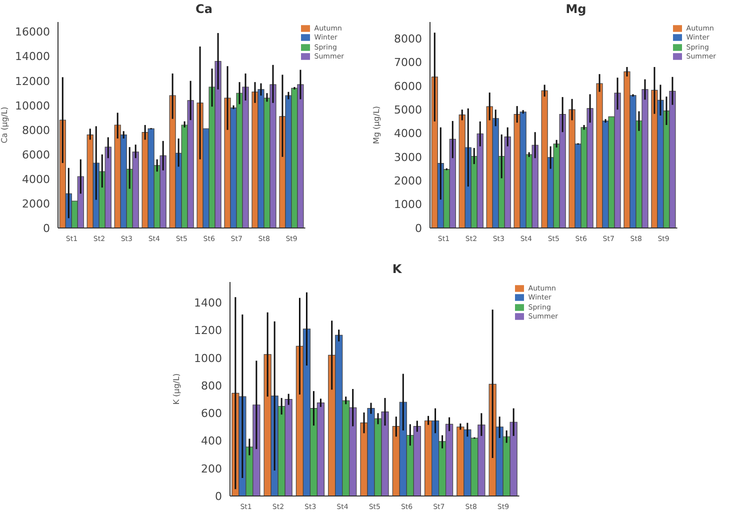 This screenshot has width=741, height=524. What do you see at coordinates (208, 331) in the screenshot?
I see `y-tick-label: 1200` at bounding box center [208, 331].